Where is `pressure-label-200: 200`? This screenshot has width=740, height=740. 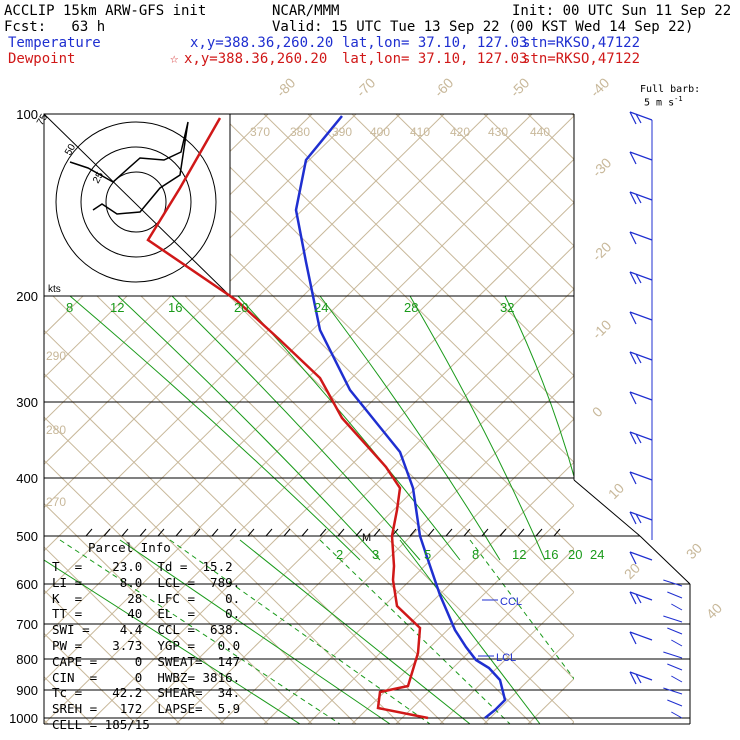 pressure-label-200: 200 is located at coordinates (27, 296).